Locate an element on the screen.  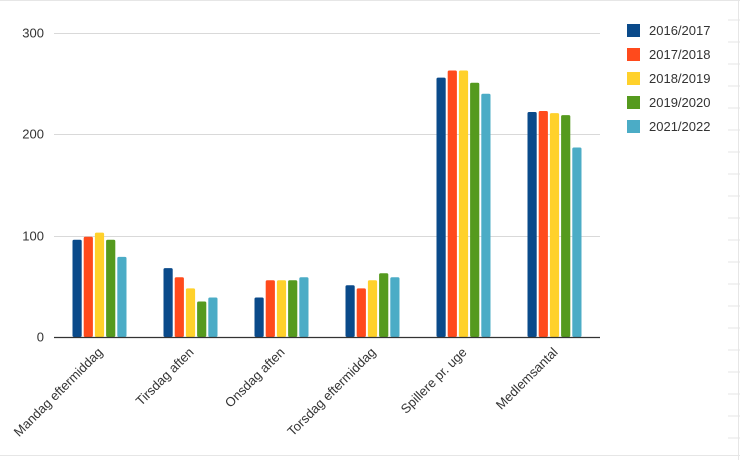
y-tick-label: 100 is located at coordinates (33, 236).